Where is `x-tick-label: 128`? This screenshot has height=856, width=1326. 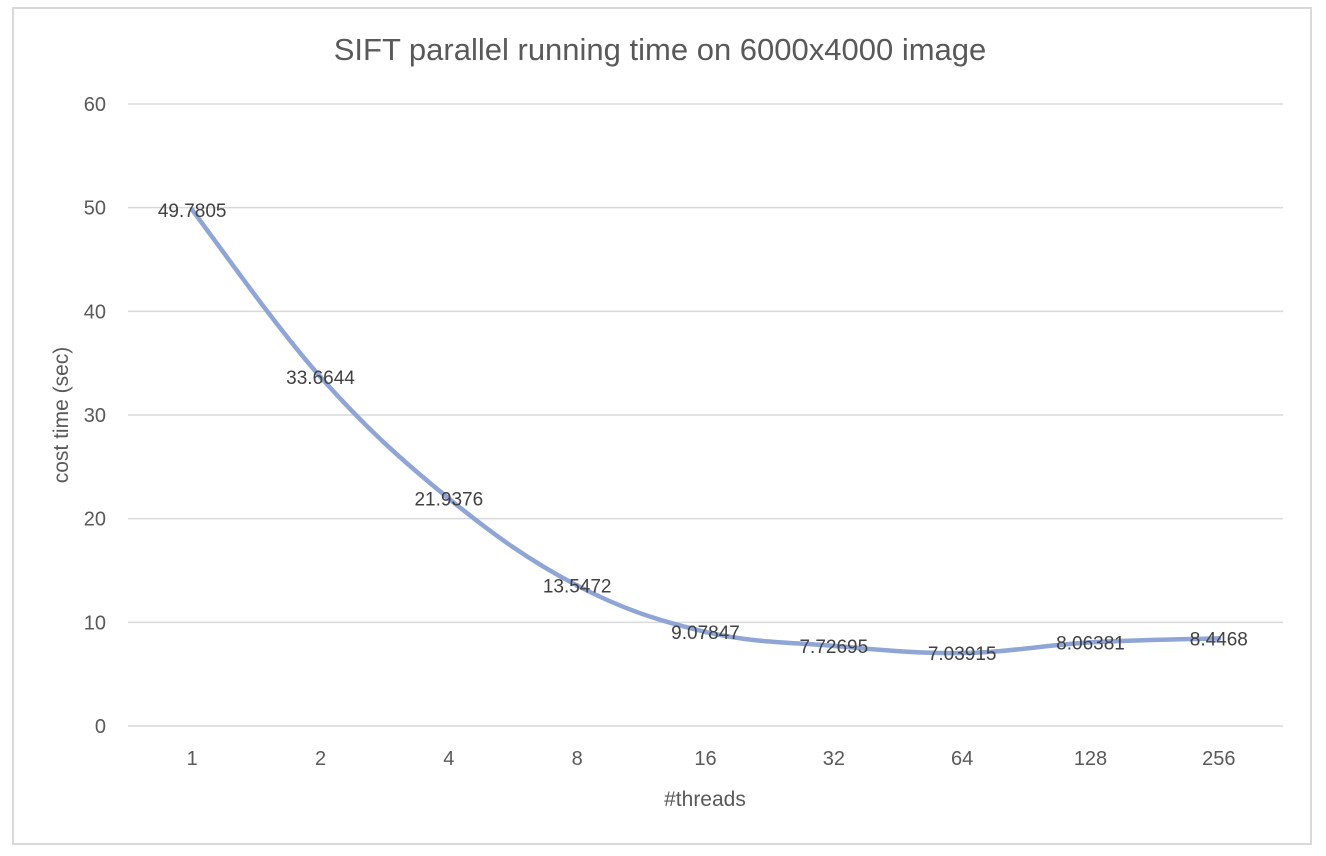 x-tick-label: 128 is located at coordinates (1090, 759).